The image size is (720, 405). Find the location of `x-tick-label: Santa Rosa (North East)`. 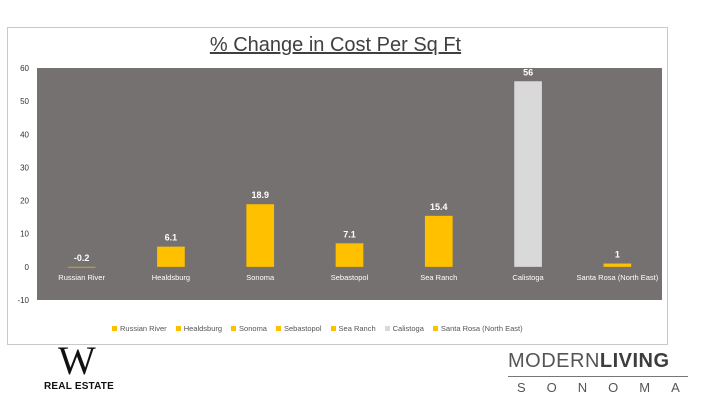

x-tick-label: Santa Rosa (North East) is located at coordinates (618, 277).